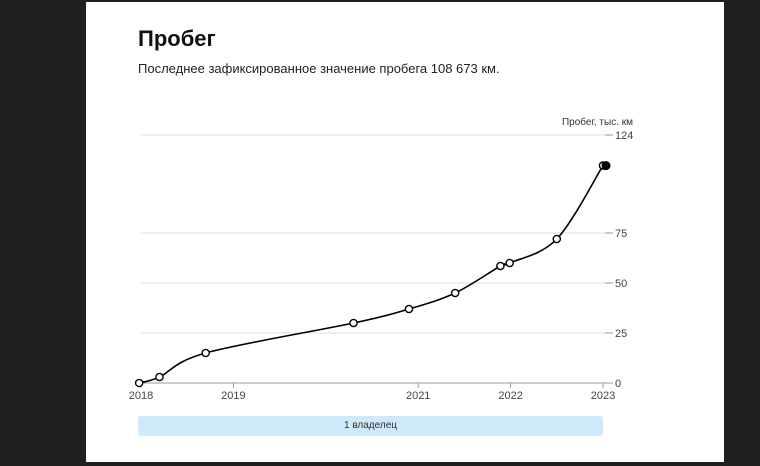 Image resolution: width=760 pixels, height=466 pixels. What do you see at coordinates (624, 136) in the screenshot?
I see `y-tick-label: 124` at bounding box center [624, 136].